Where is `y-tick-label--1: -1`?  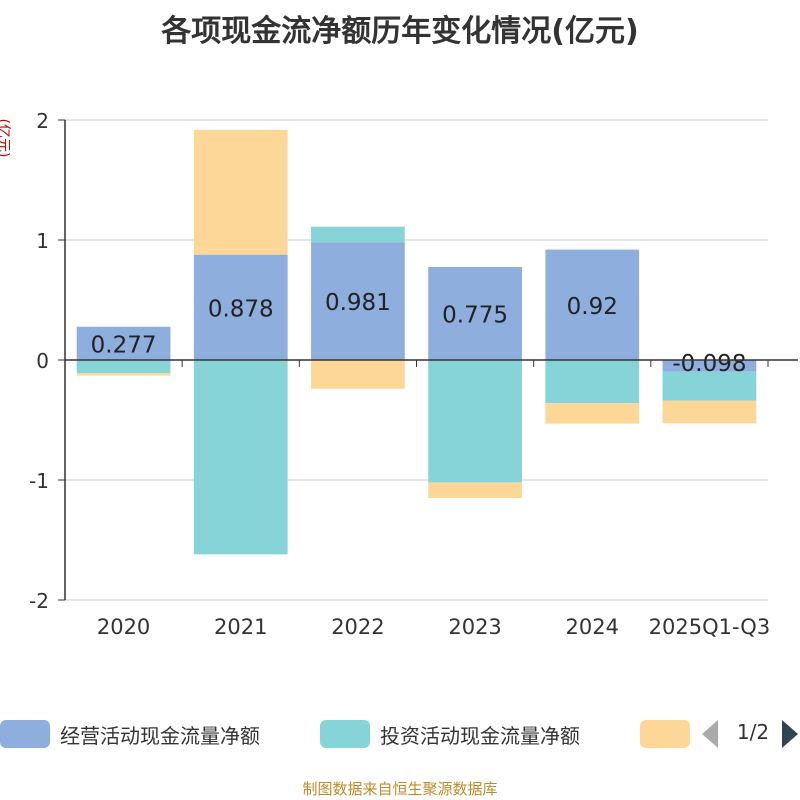 y-tick-label--1: -1 is located at coordinates (39, 481).